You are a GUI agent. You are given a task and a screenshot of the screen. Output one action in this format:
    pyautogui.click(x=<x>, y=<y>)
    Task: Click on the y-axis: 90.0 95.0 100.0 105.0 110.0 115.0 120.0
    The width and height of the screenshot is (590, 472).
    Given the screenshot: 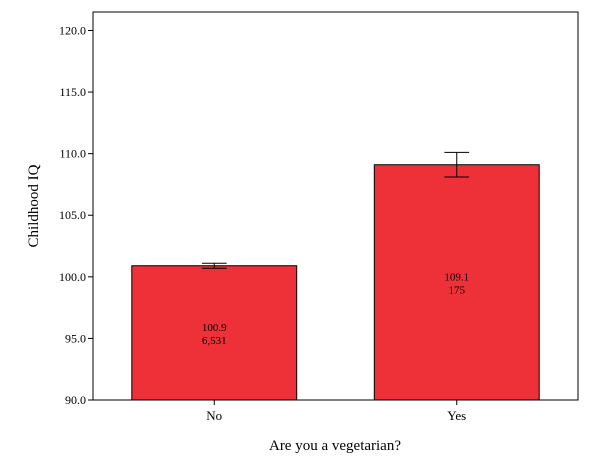 What is the action you would take?
    pyautogui.click(x=76, y=215)
    